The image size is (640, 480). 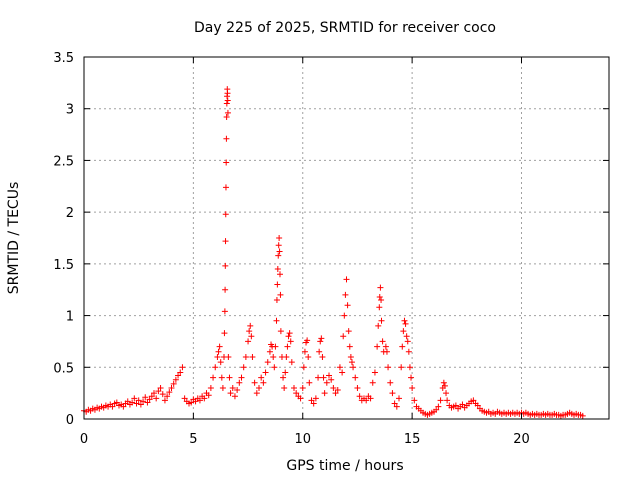 I want to click on x-tick-label: 5, so click(x=193, y=439).